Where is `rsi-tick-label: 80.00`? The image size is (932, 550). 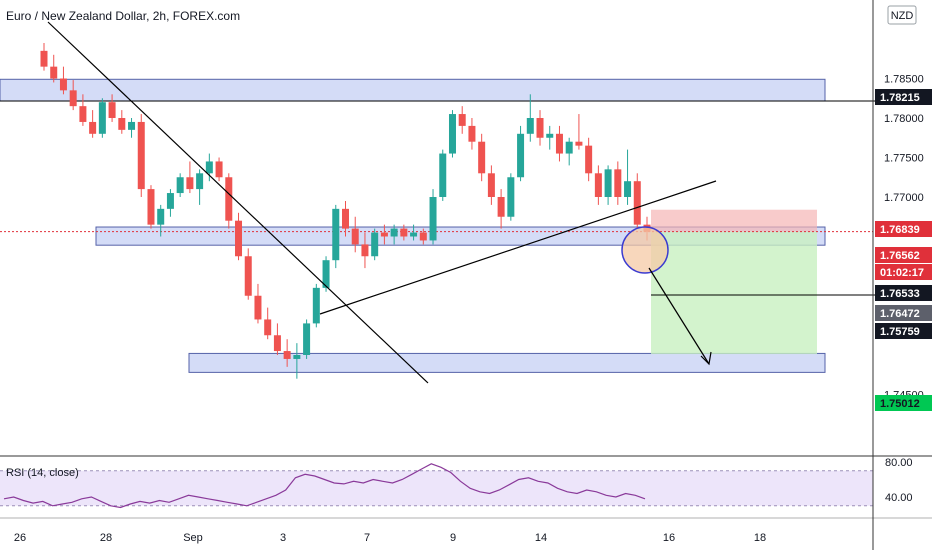 rsi-tick-label: 80.00 is located at coordinates (899, 463).